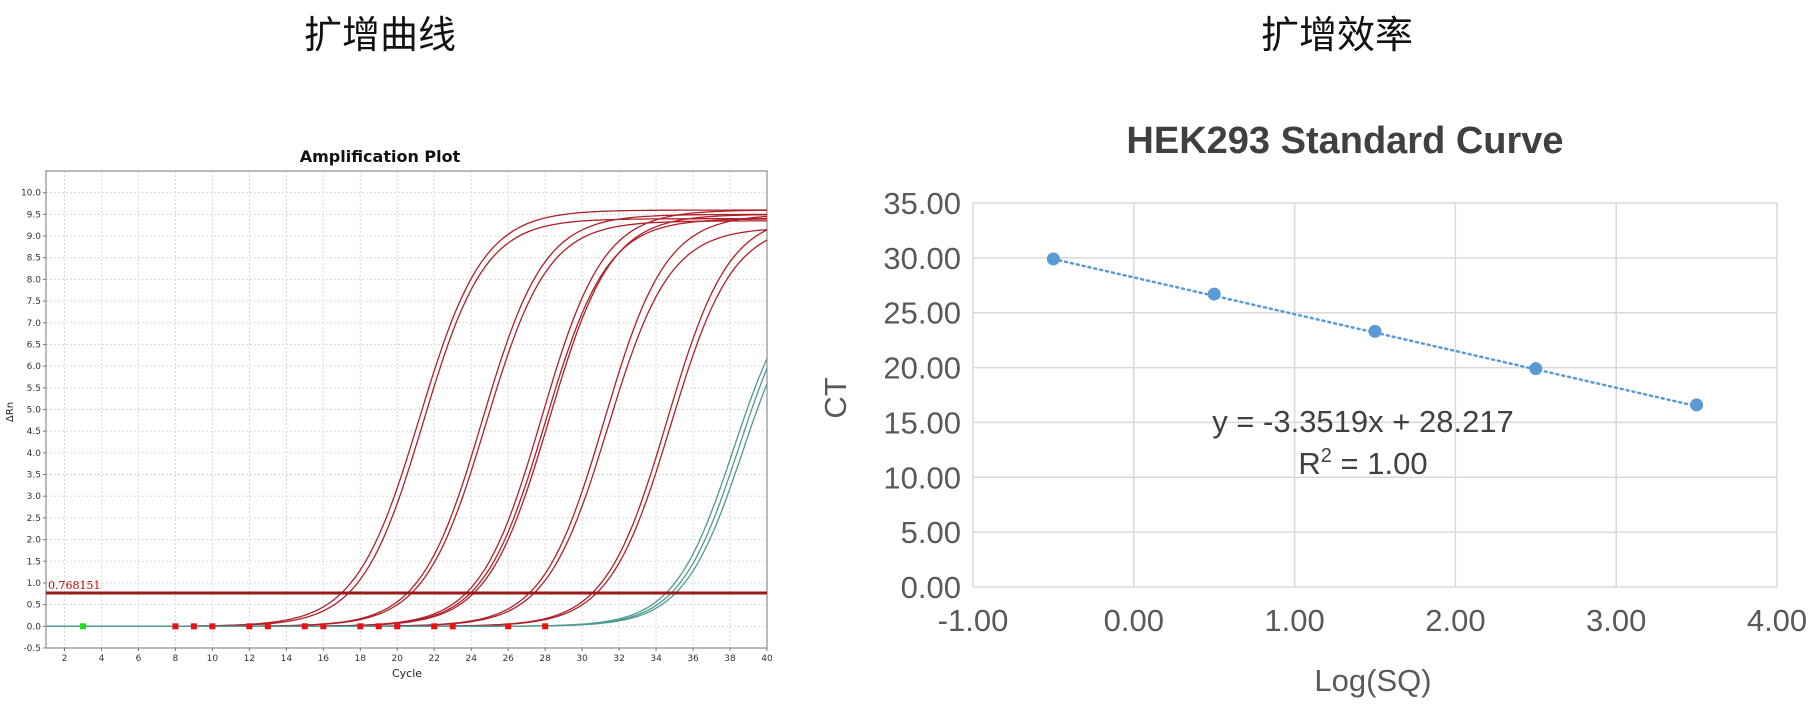 This screenshot has width=1814, height=724. What do you see at coordinates (407, 673) in the screenshot?
I see `amp-x-axis-label: Cycle` at bounding box center [407, 673].